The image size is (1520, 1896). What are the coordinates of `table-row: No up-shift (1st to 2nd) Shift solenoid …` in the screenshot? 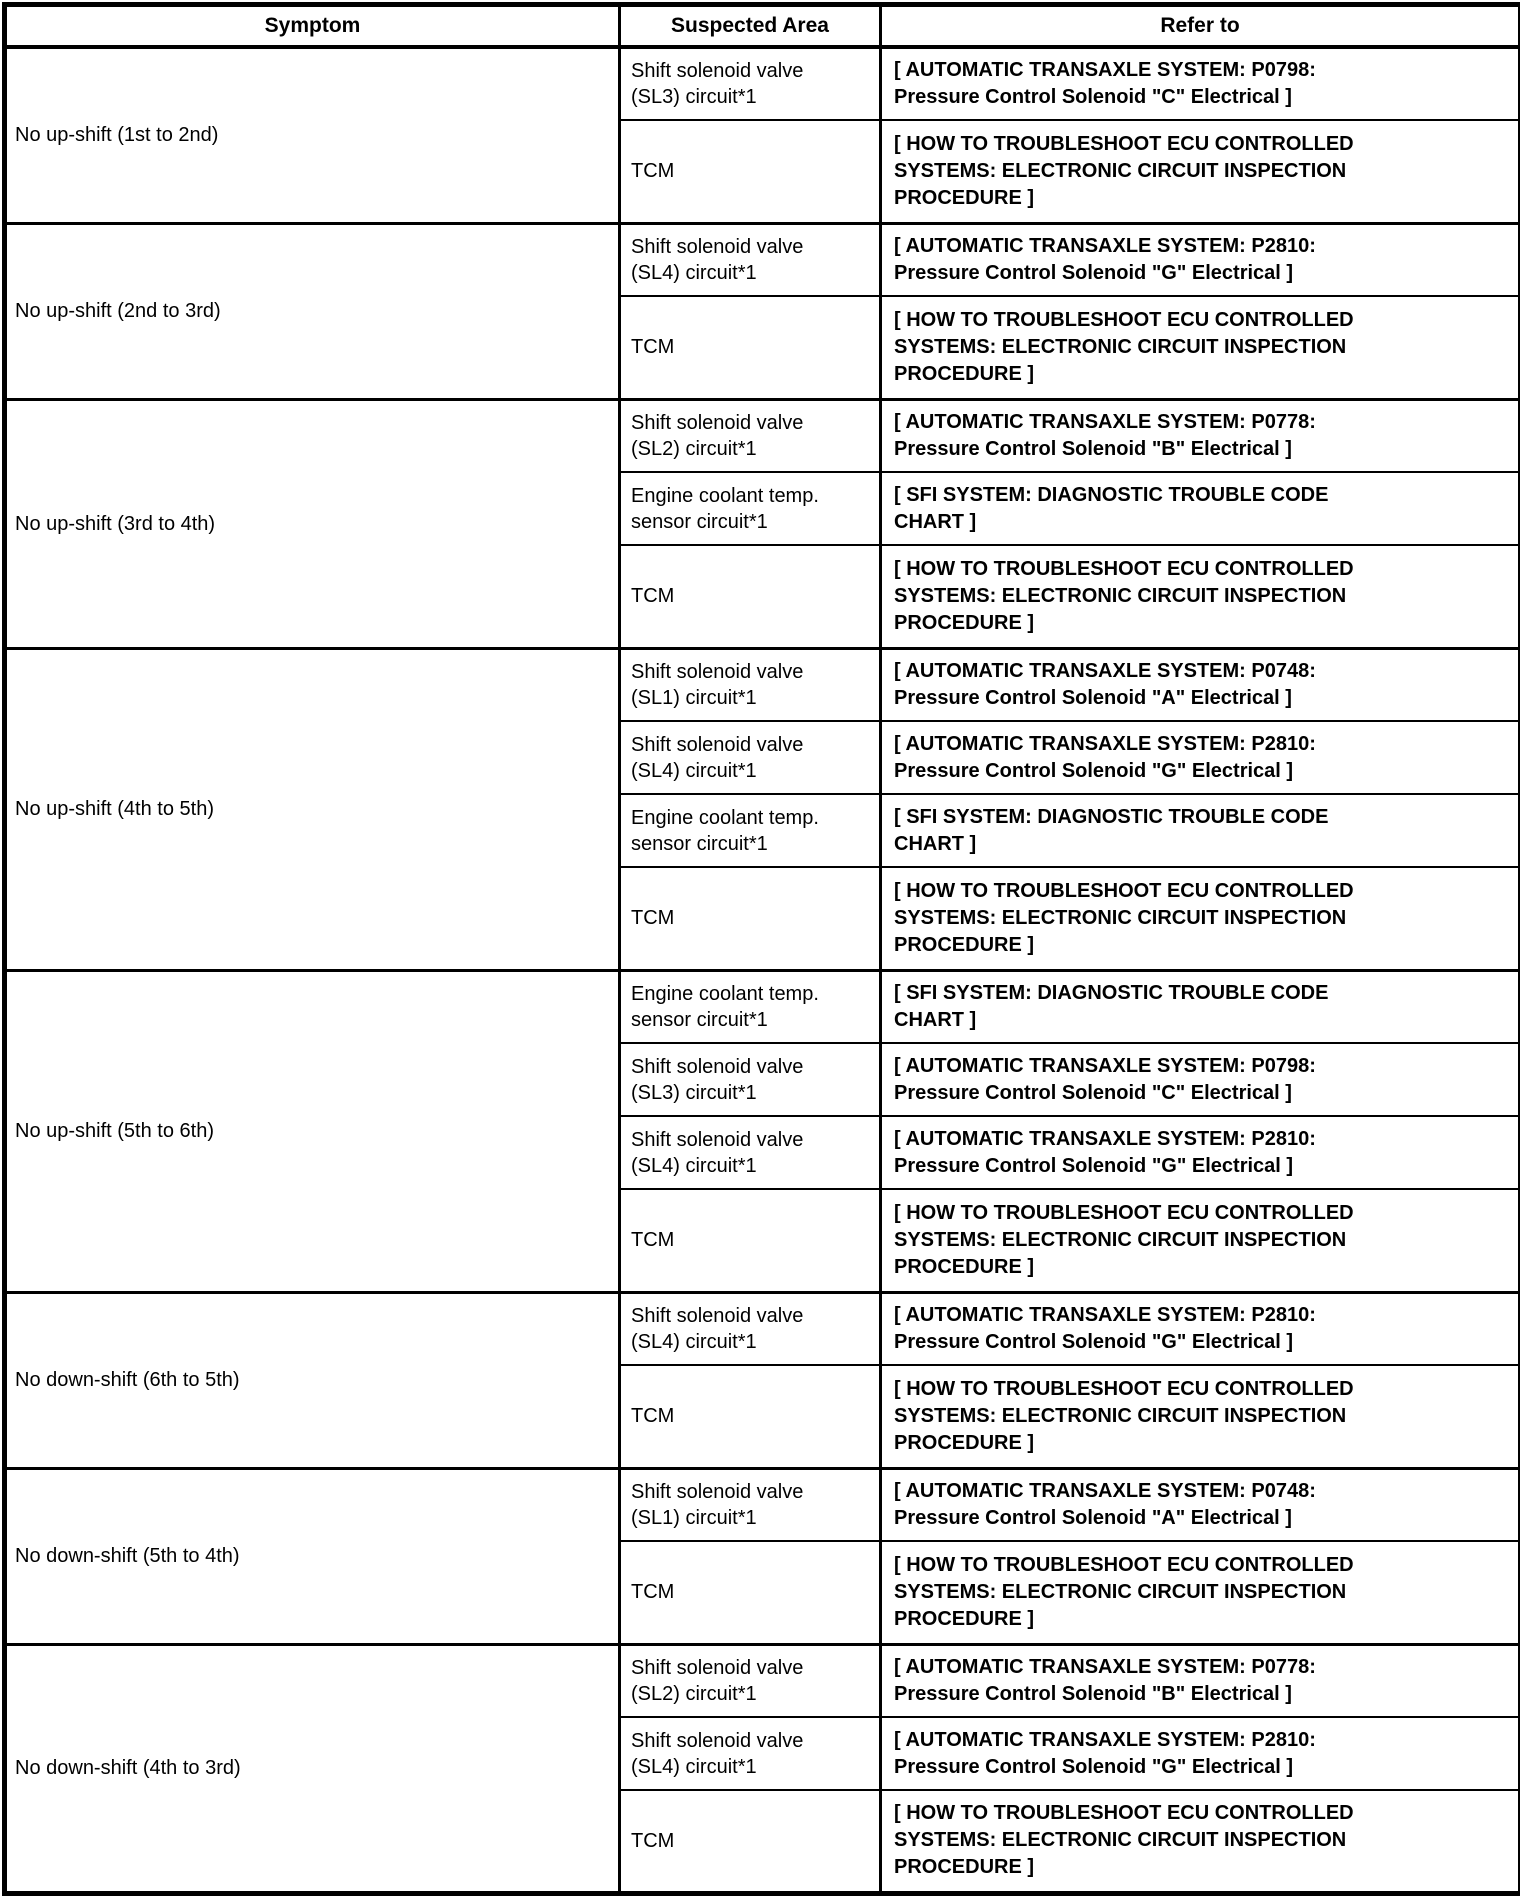 It's located at (762, 83).